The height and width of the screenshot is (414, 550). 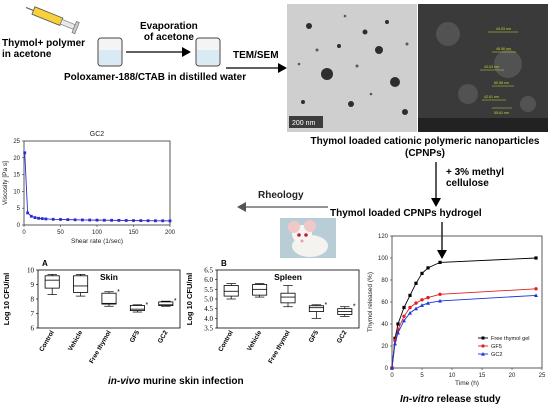 I want to click on y-tick-label: 5.5, so click(x=208, y=290).